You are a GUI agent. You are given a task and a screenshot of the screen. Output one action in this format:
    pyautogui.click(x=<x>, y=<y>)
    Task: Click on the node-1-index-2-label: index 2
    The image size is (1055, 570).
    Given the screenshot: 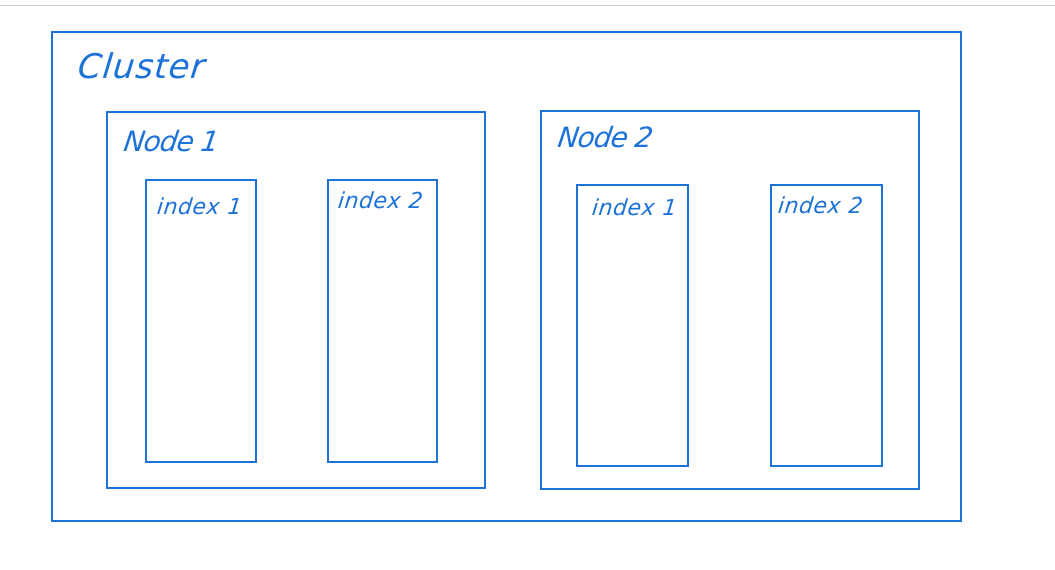 What is the action you would take?
    pyautogui.click(x=380, y=201)
    